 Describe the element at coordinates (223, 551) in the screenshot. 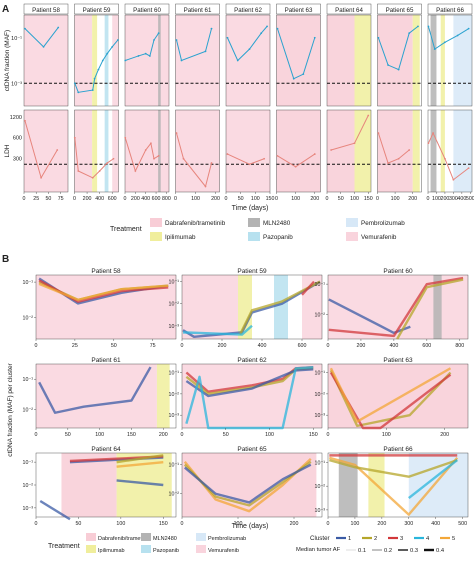

I see `legend-label: Vemurafenib` at that location.